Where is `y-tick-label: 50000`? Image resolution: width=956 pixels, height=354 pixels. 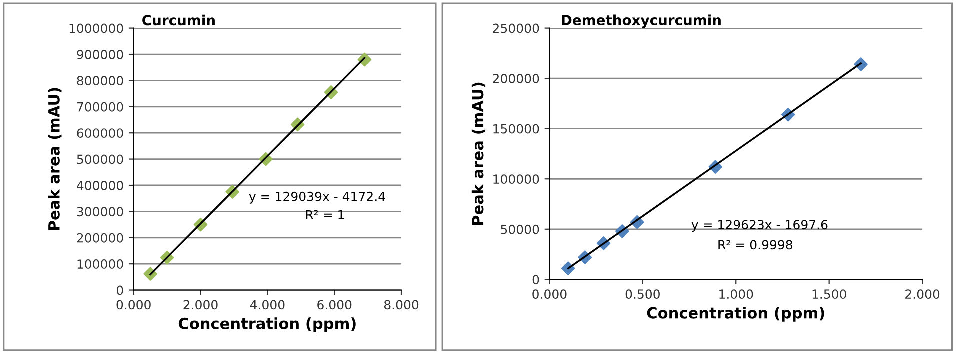
y-tick-label: 50000 is located at coordinates (520, 229).